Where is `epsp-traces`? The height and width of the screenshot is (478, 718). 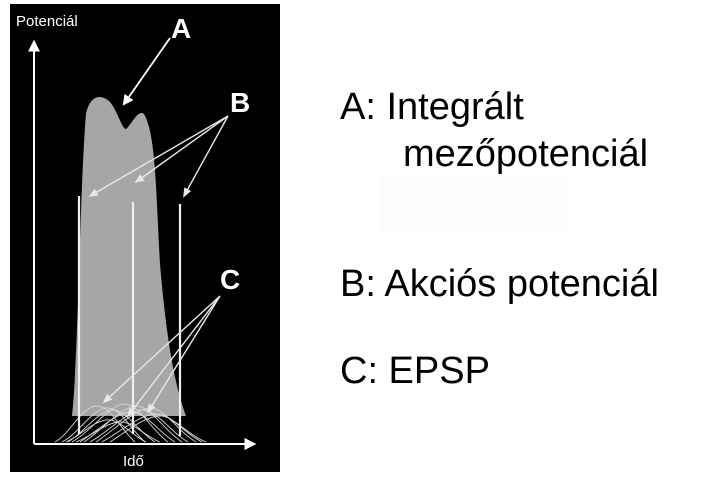 epsp-traces is located at coordinates (130, 423).